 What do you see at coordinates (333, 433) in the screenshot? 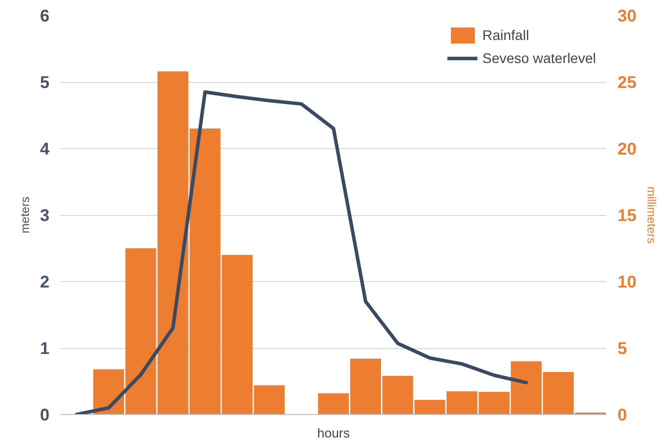
I see `x-axis-title: hours` at bounding box center [333, 433].